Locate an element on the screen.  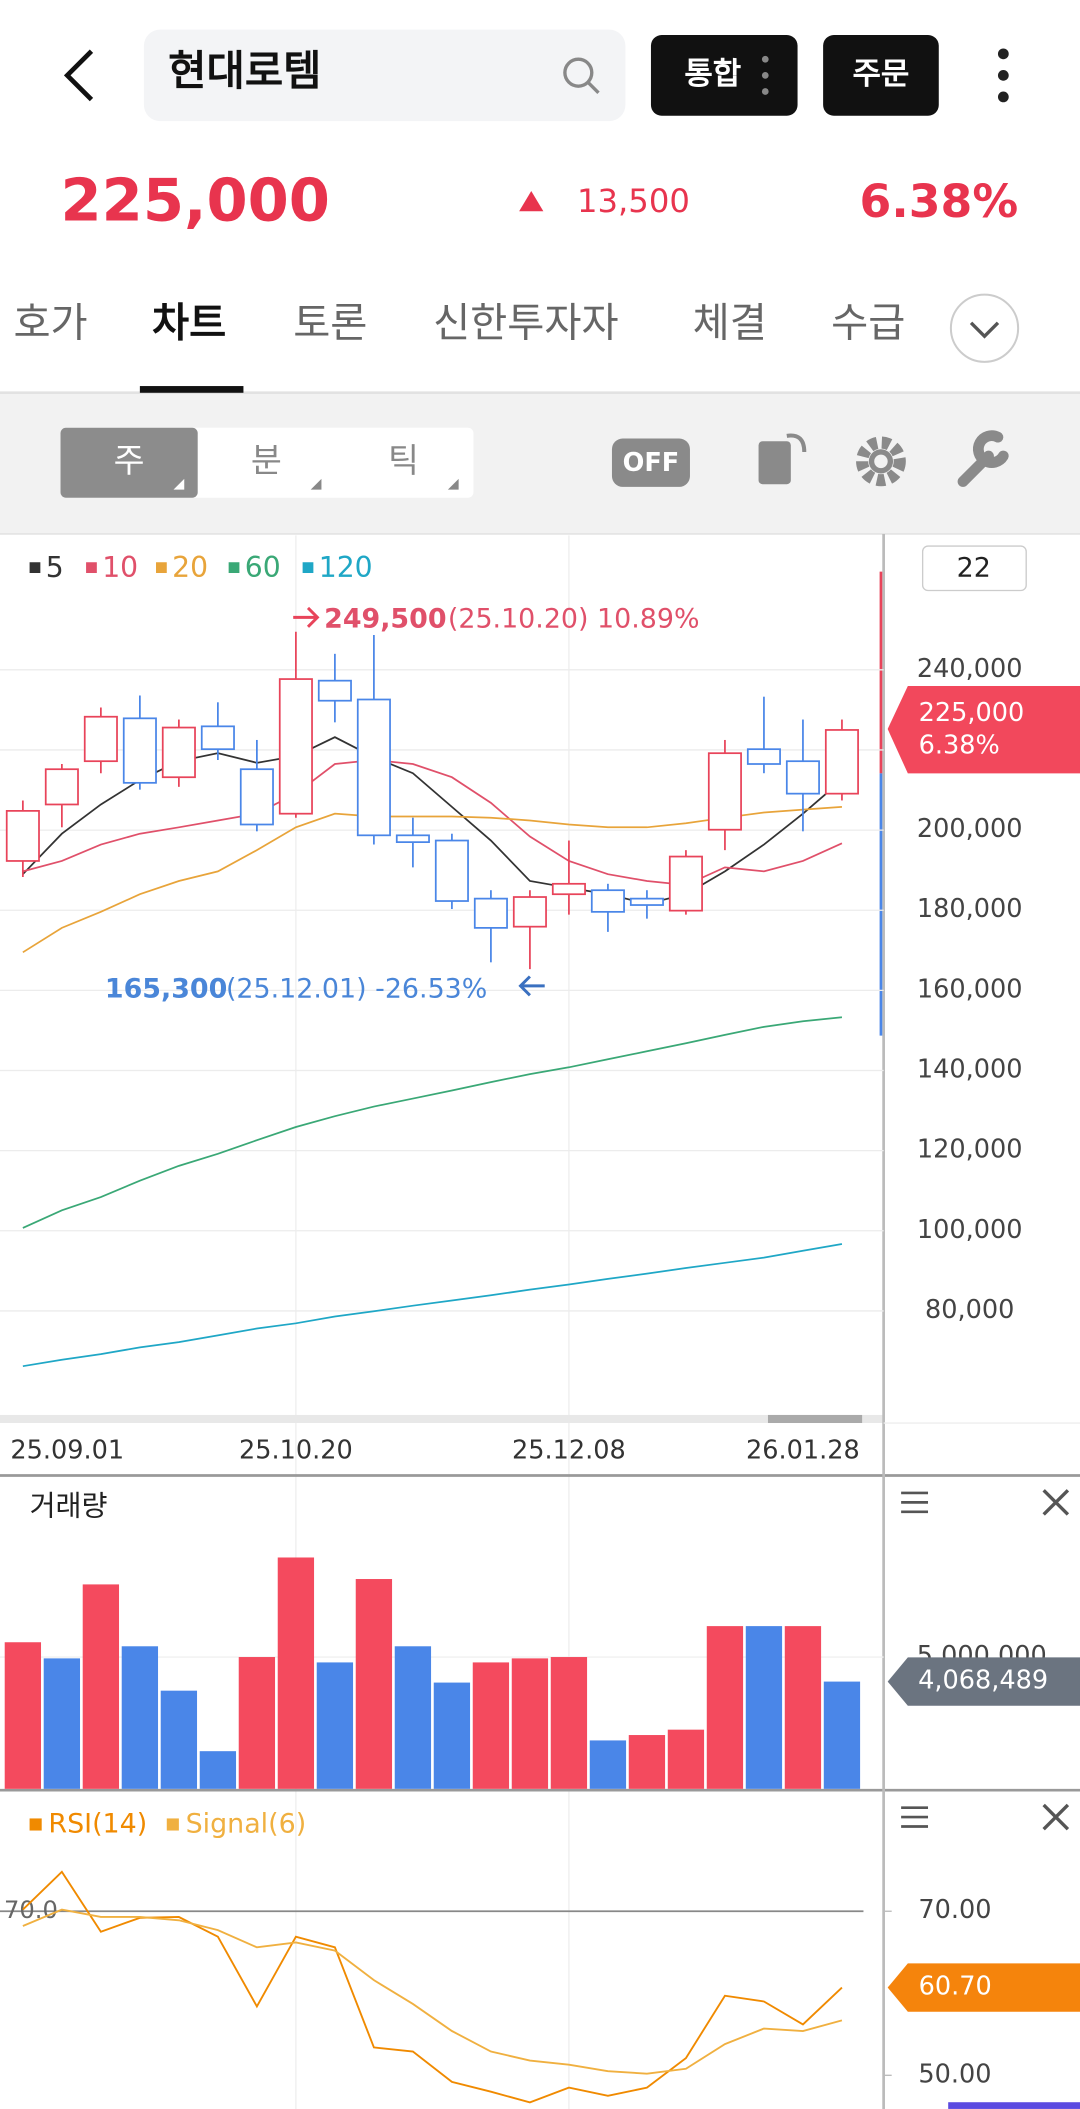
rsi-badge is located at coordinates (983, 1987).